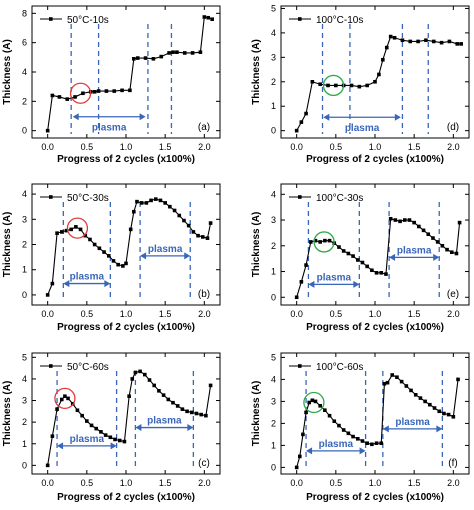 The image size is (474, 510). What do you see at coordinates (88, 20) in the screenshot?
I see `legend-label: 50°C-10s` at bounding box center [88, 20].